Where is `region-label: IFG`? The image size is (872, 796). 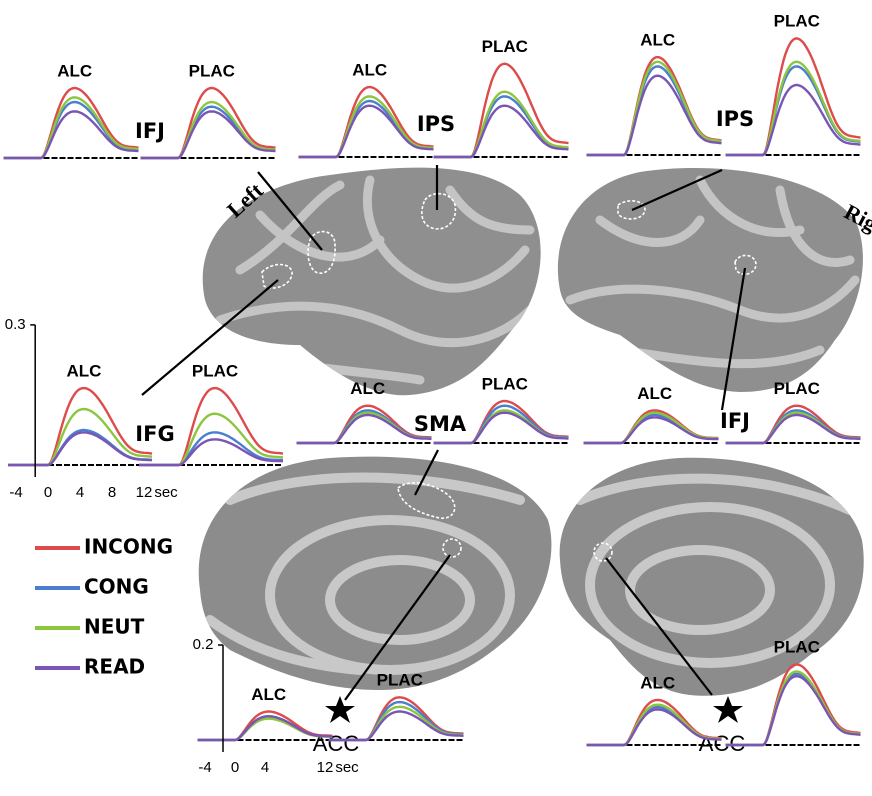 region-label: IFG is located at coordinates (154, 434).